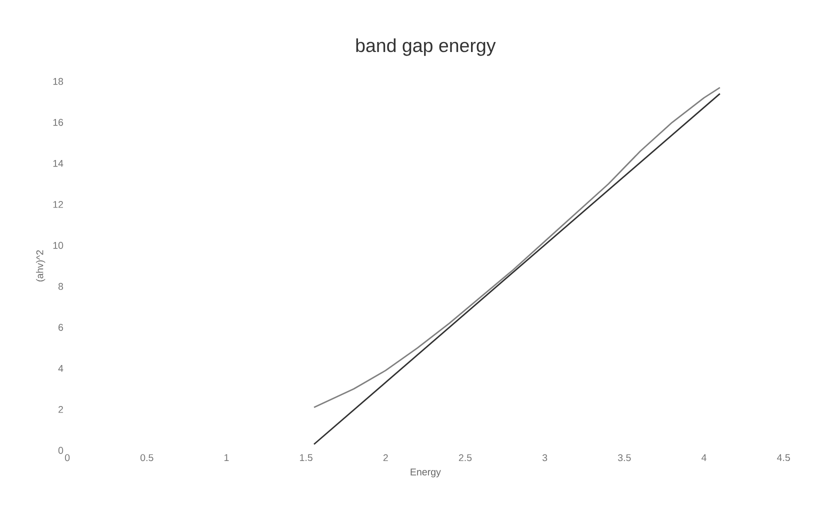 Image resolution: width=827 pixels, height=507 pixels. I want to click on x-tick-label: 0, so click(67, 458).